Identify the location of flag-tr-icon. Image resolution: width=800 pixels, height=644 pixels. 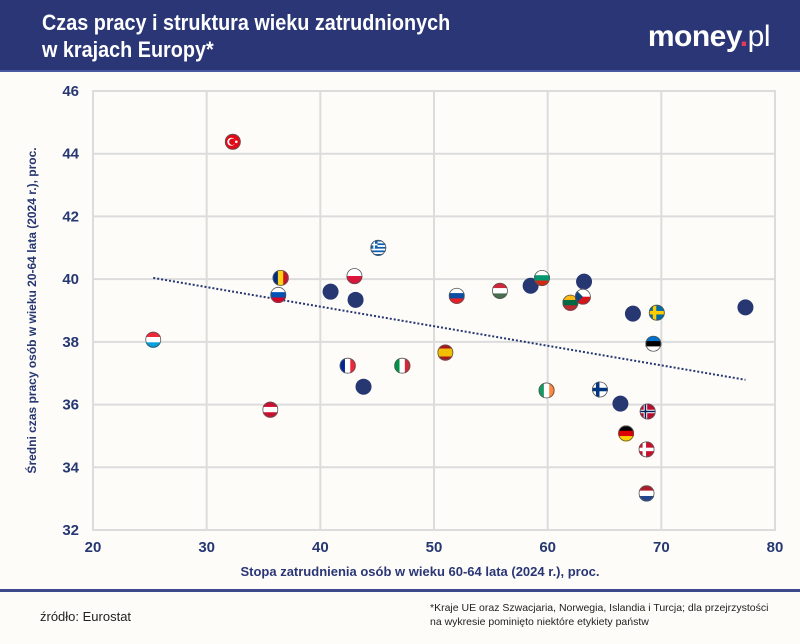
(232, 141).